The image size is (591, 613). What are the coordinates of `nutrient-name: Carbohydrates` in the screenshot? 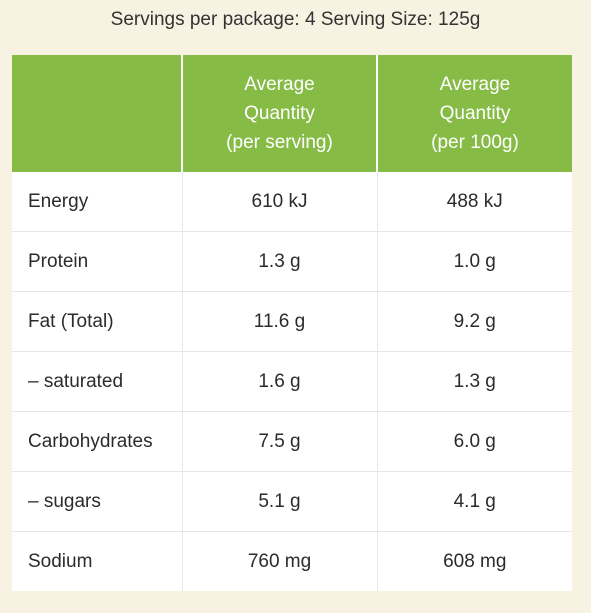 It's located at (97, 441).